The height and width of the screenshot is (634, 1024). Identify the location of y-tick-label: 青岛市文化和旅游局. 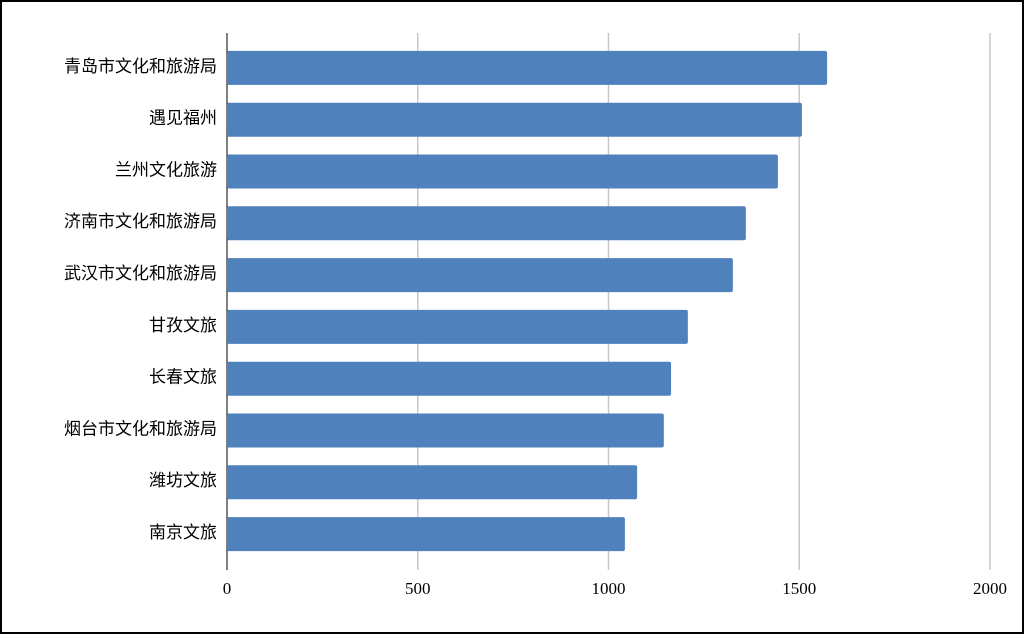
(140, 66).